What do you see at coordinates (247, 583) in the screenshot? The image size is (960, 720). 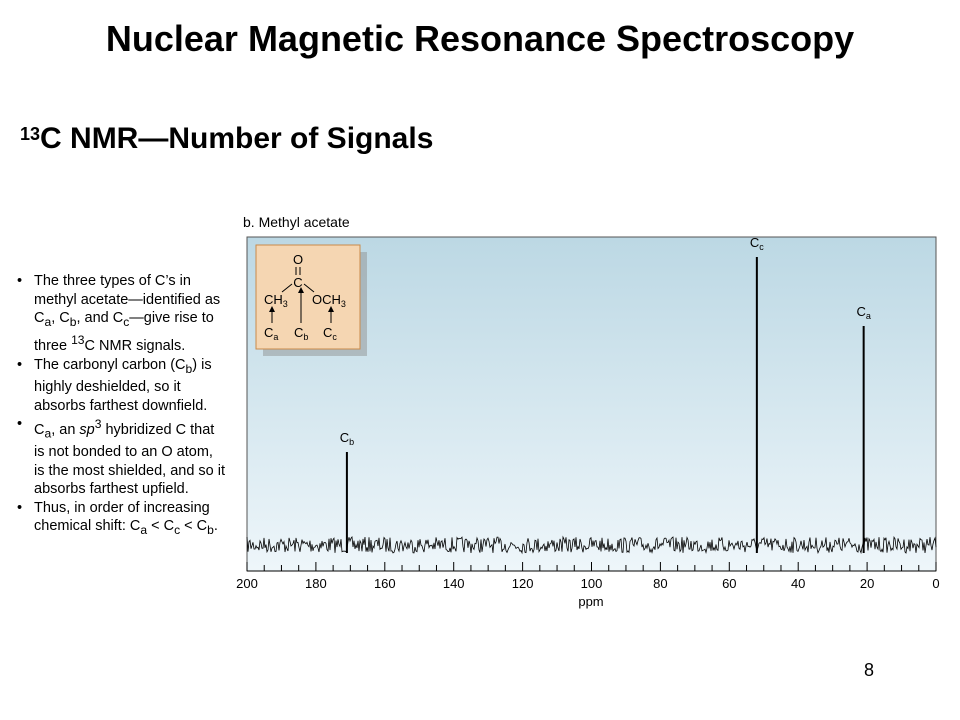 I see `x-tick-label: 200` at bounding box center [247, 583].